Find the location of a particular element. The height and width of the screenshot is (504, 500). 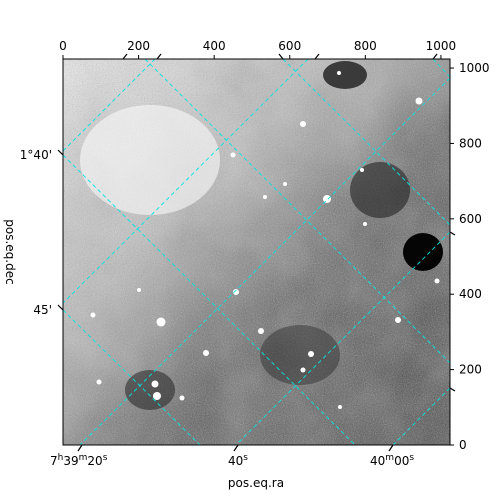

ra-tick-label-3: 40m00s is located at coordinates (392, 460).